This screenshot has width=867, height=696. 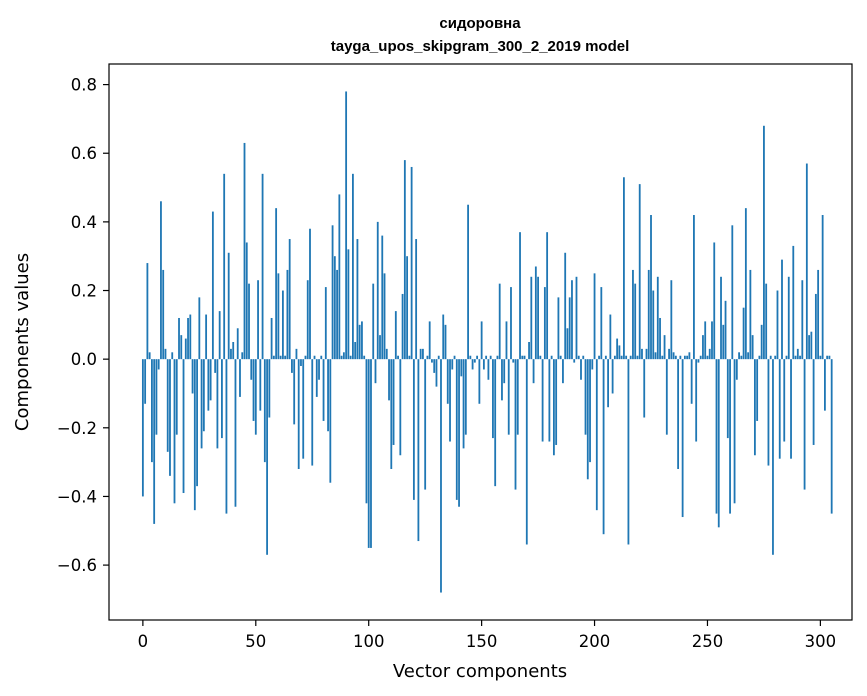 What do you see at coordinates (84, 222) in the screenshot?
I see `y-tick-label: 0.4` at bounding box center [84, 222].